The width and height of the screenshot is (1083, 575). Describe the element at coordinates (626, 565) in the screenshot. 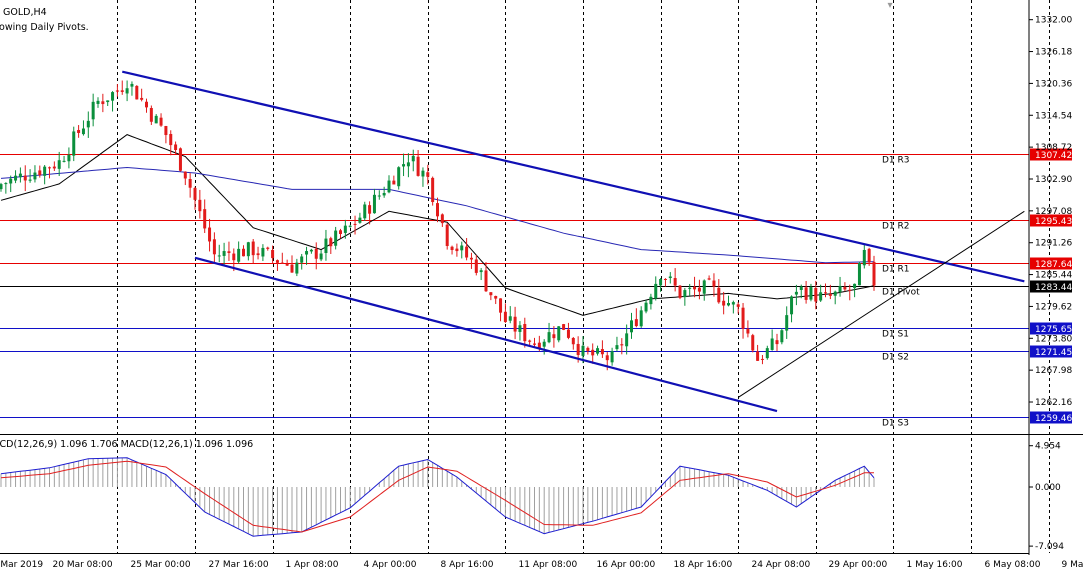

I see `time-tick-label: 16 Apr 00:00` at that location.